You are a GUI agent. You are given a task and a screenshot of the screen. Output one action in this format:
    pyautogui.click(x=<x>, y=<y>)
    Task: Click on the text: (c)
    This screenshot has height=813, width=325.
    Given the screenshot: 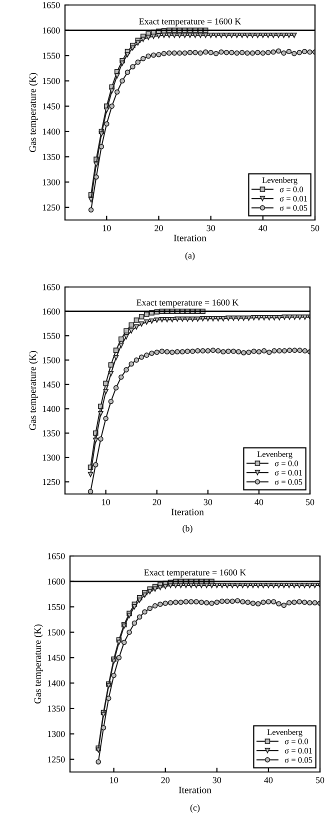 What is the action you would take?
    pyautogui.click(x=195, y=808)
    